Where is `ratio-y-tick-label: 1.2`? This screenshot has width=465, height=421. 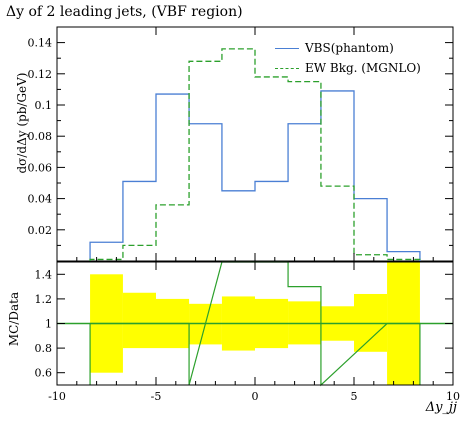 ratio-y-tick-label: 1.2 is located at coordinates (44, 299).